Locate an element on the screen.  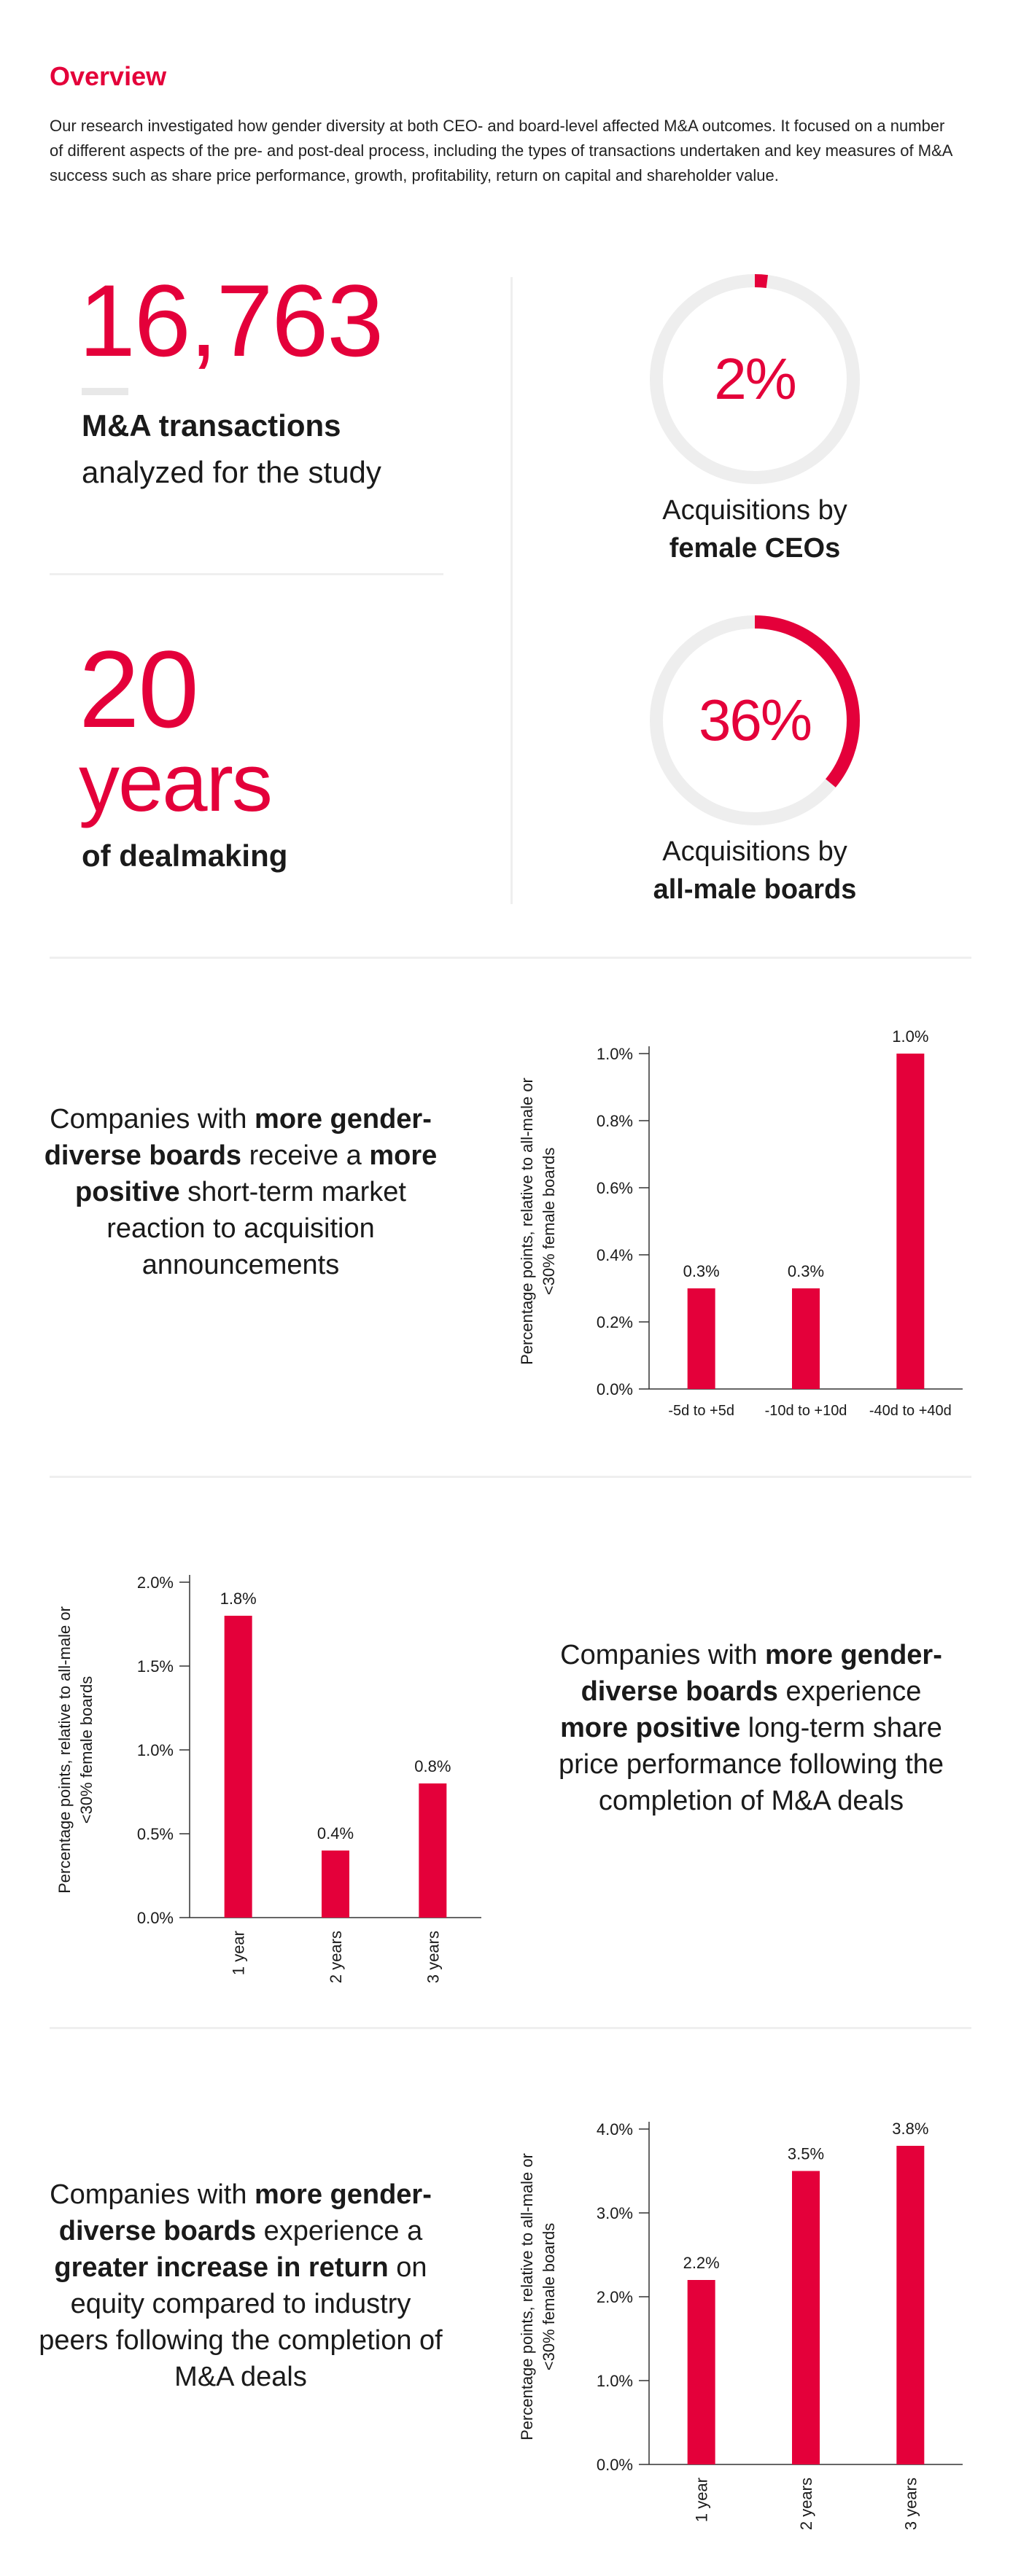
statement-text: experience a is located at coordinates (339, 2231).